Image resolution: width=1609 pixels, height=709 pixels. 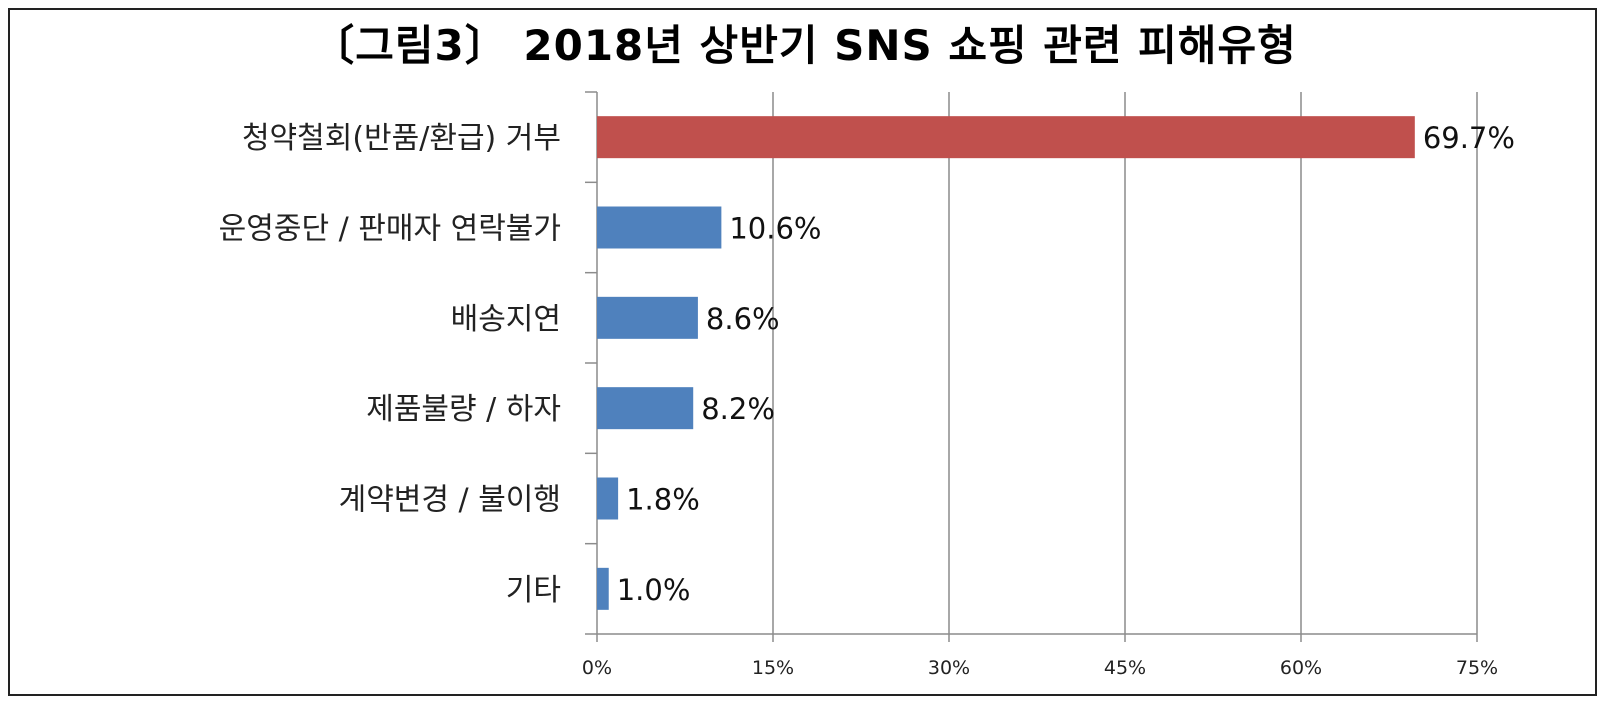 I want to click on chart-title: 〔그림3〕 2018년 상반기 SNS 쇼핑 관련 피해유형, so click(x=804, y=45).